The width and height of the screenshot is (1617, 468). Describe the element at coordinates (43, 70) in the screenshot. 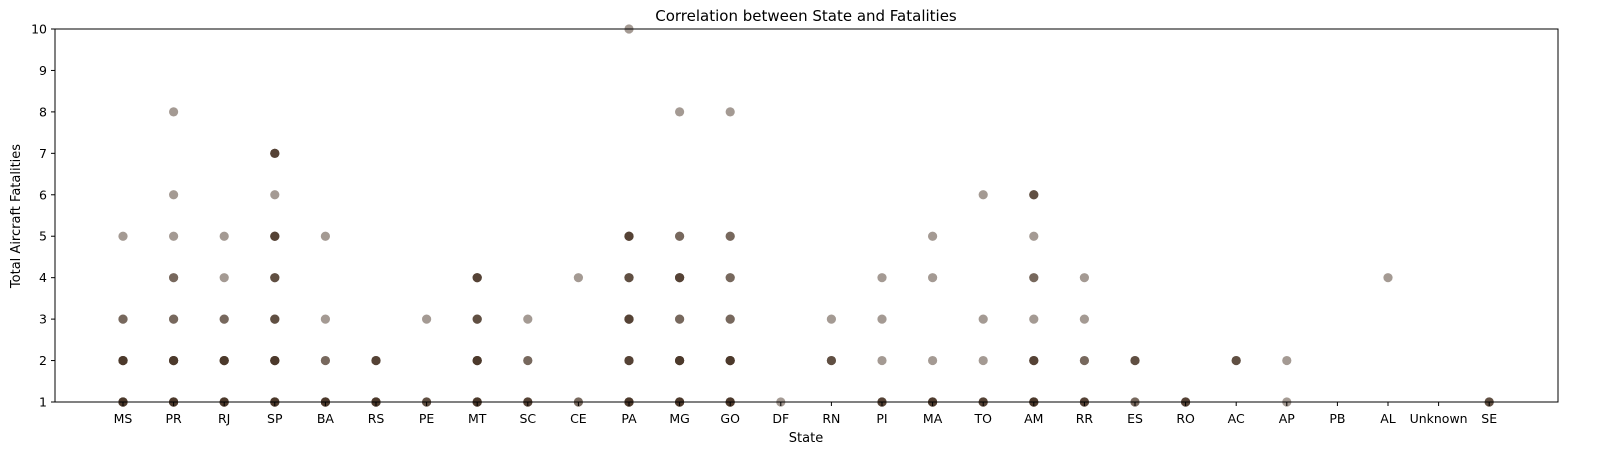

I see `y-tick-label: 9` at that location.